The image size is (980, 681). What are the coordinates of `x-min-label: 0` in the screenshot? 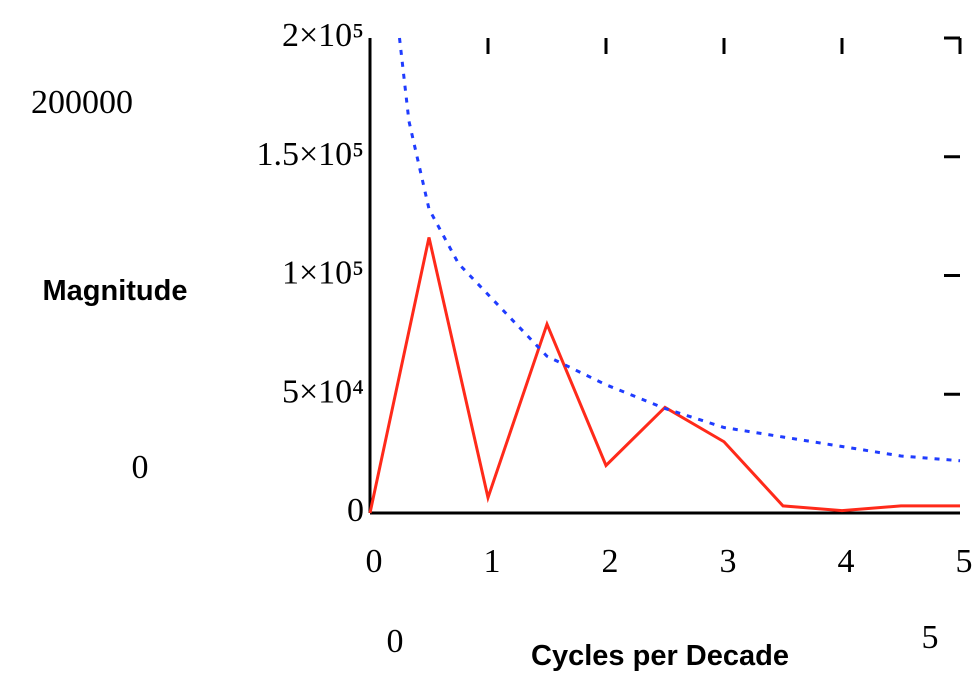 It's located at (395, 641).